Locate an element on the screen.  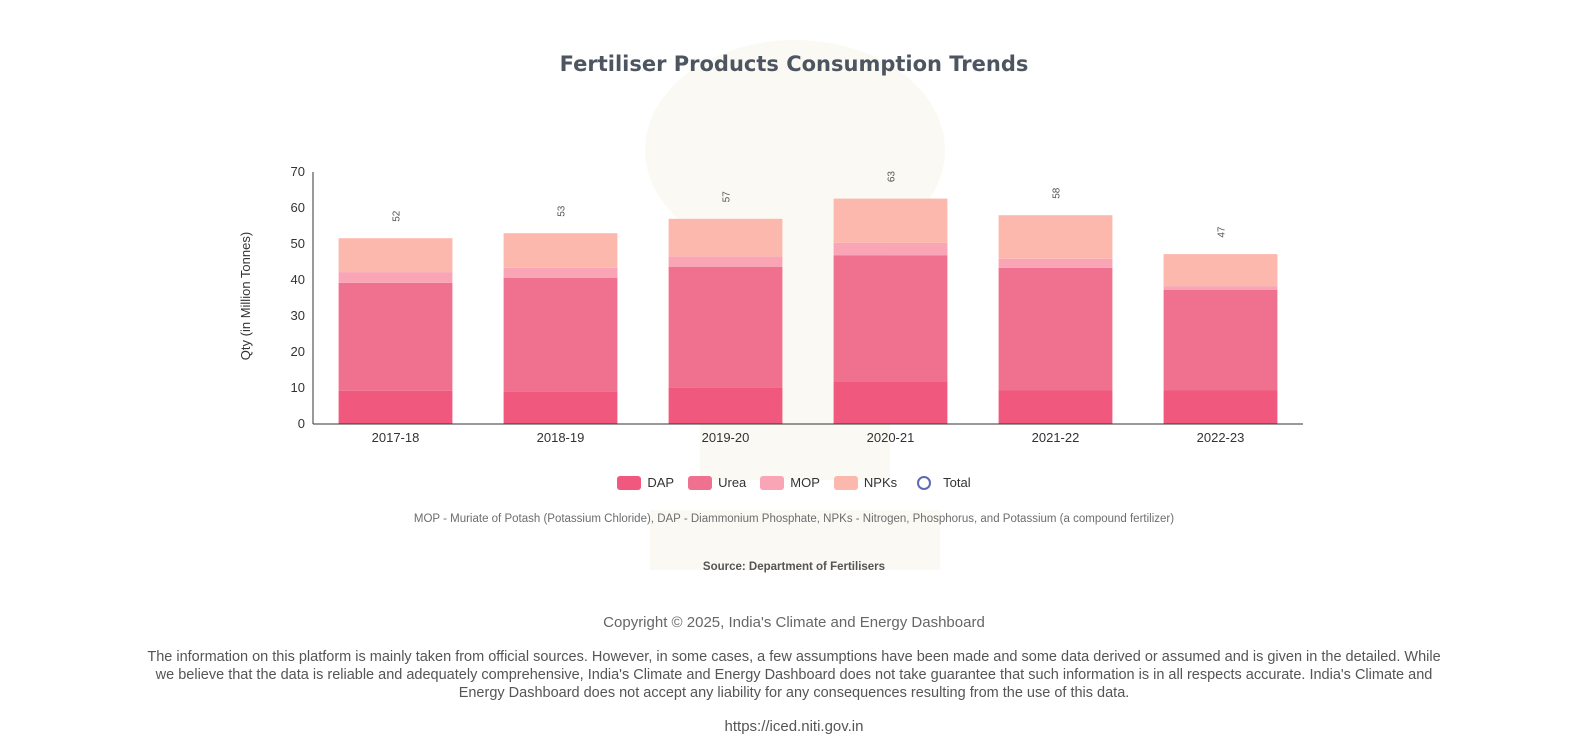
total-label-2022-23: 47 is located at coordinates (1222, 232).